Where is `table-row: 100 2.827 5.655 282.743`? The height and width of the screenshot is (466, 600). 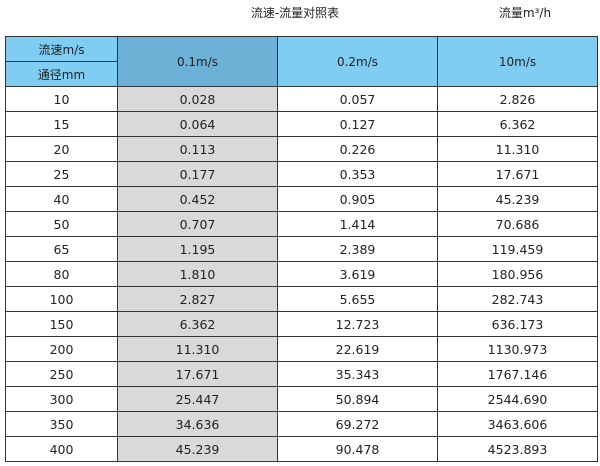 table-row: 100 2.827 5.655 282.743 is located at coordinates (301, 299).